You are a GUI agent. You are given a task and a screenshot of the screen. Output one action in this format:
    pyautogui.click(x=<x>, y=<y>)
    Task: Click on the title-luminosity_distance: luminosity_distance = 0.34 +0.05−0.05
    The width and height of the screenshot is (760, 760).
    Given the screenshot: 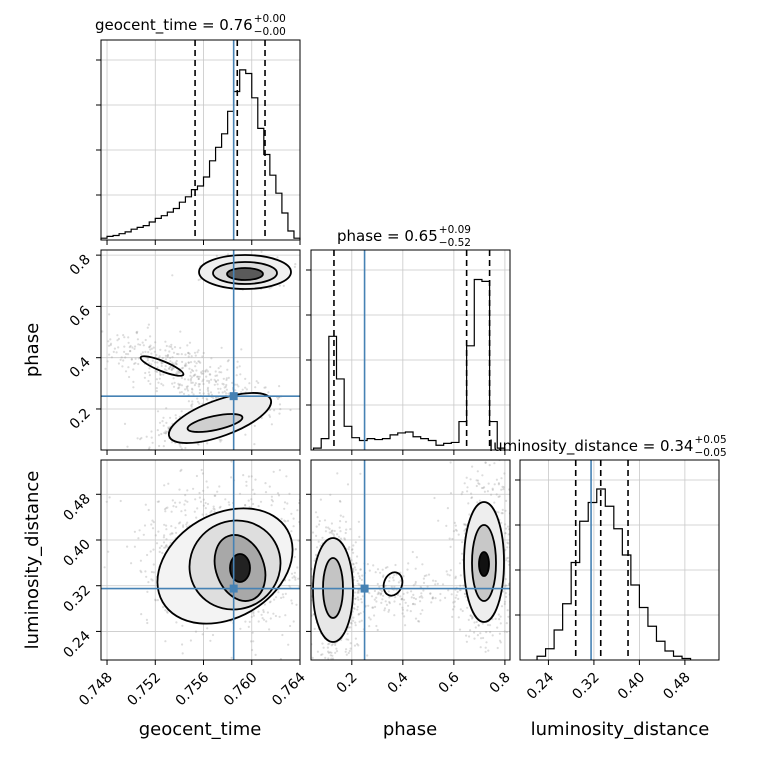 What is the action you would take?
    pyautogui.click(x=608, y=446)
    